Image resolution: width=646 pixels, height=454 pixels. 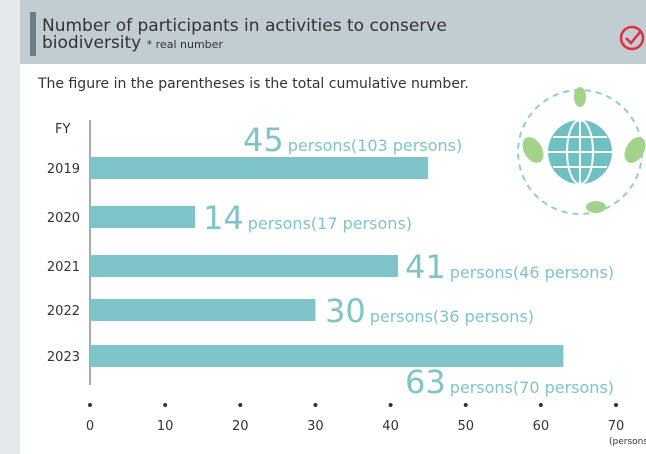 I want to click on header-band, so click(x=333, y=32).